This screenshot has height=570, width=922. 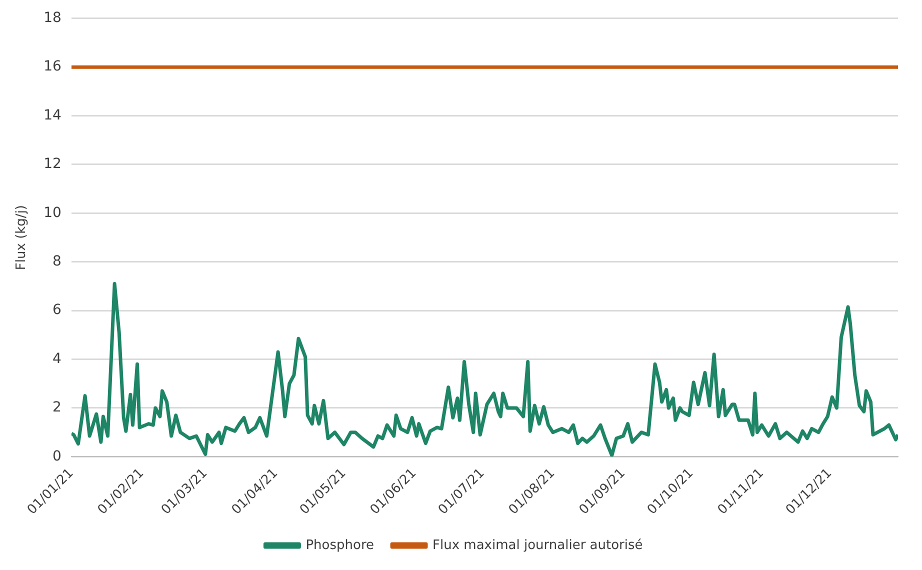 What do you see at coordinates (57, 262) in the screenshot?
I see `y-tick-label: 8` at bounding box center [57, 262].